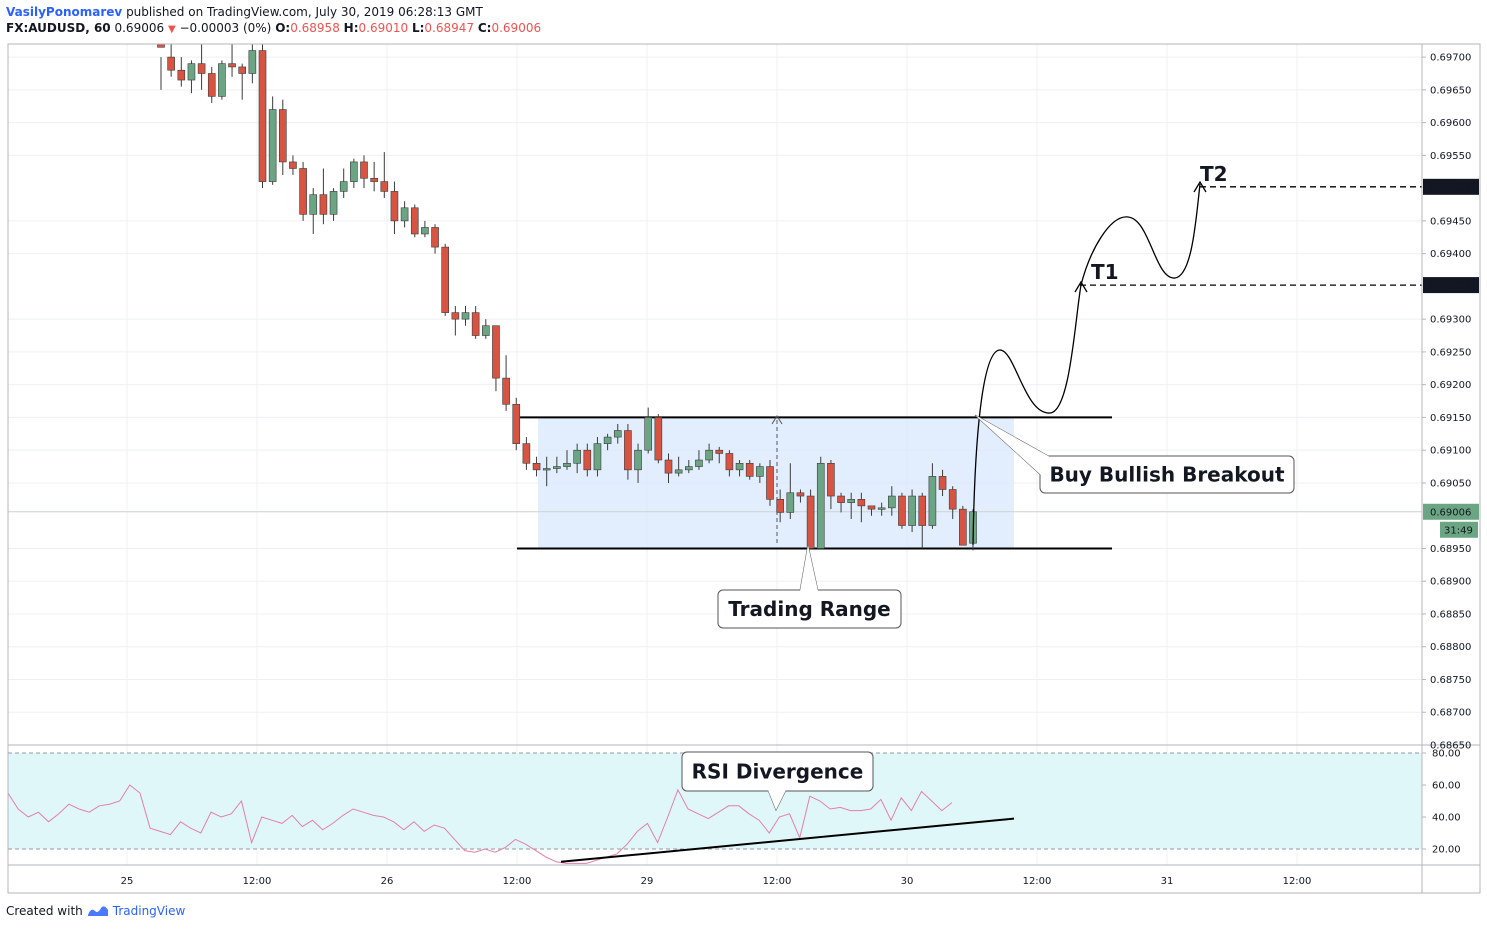  What do you see at coordinates (1167, 474) in the screenshot?
I see `breakout-callout-box` at bounding box center [1167, 474].